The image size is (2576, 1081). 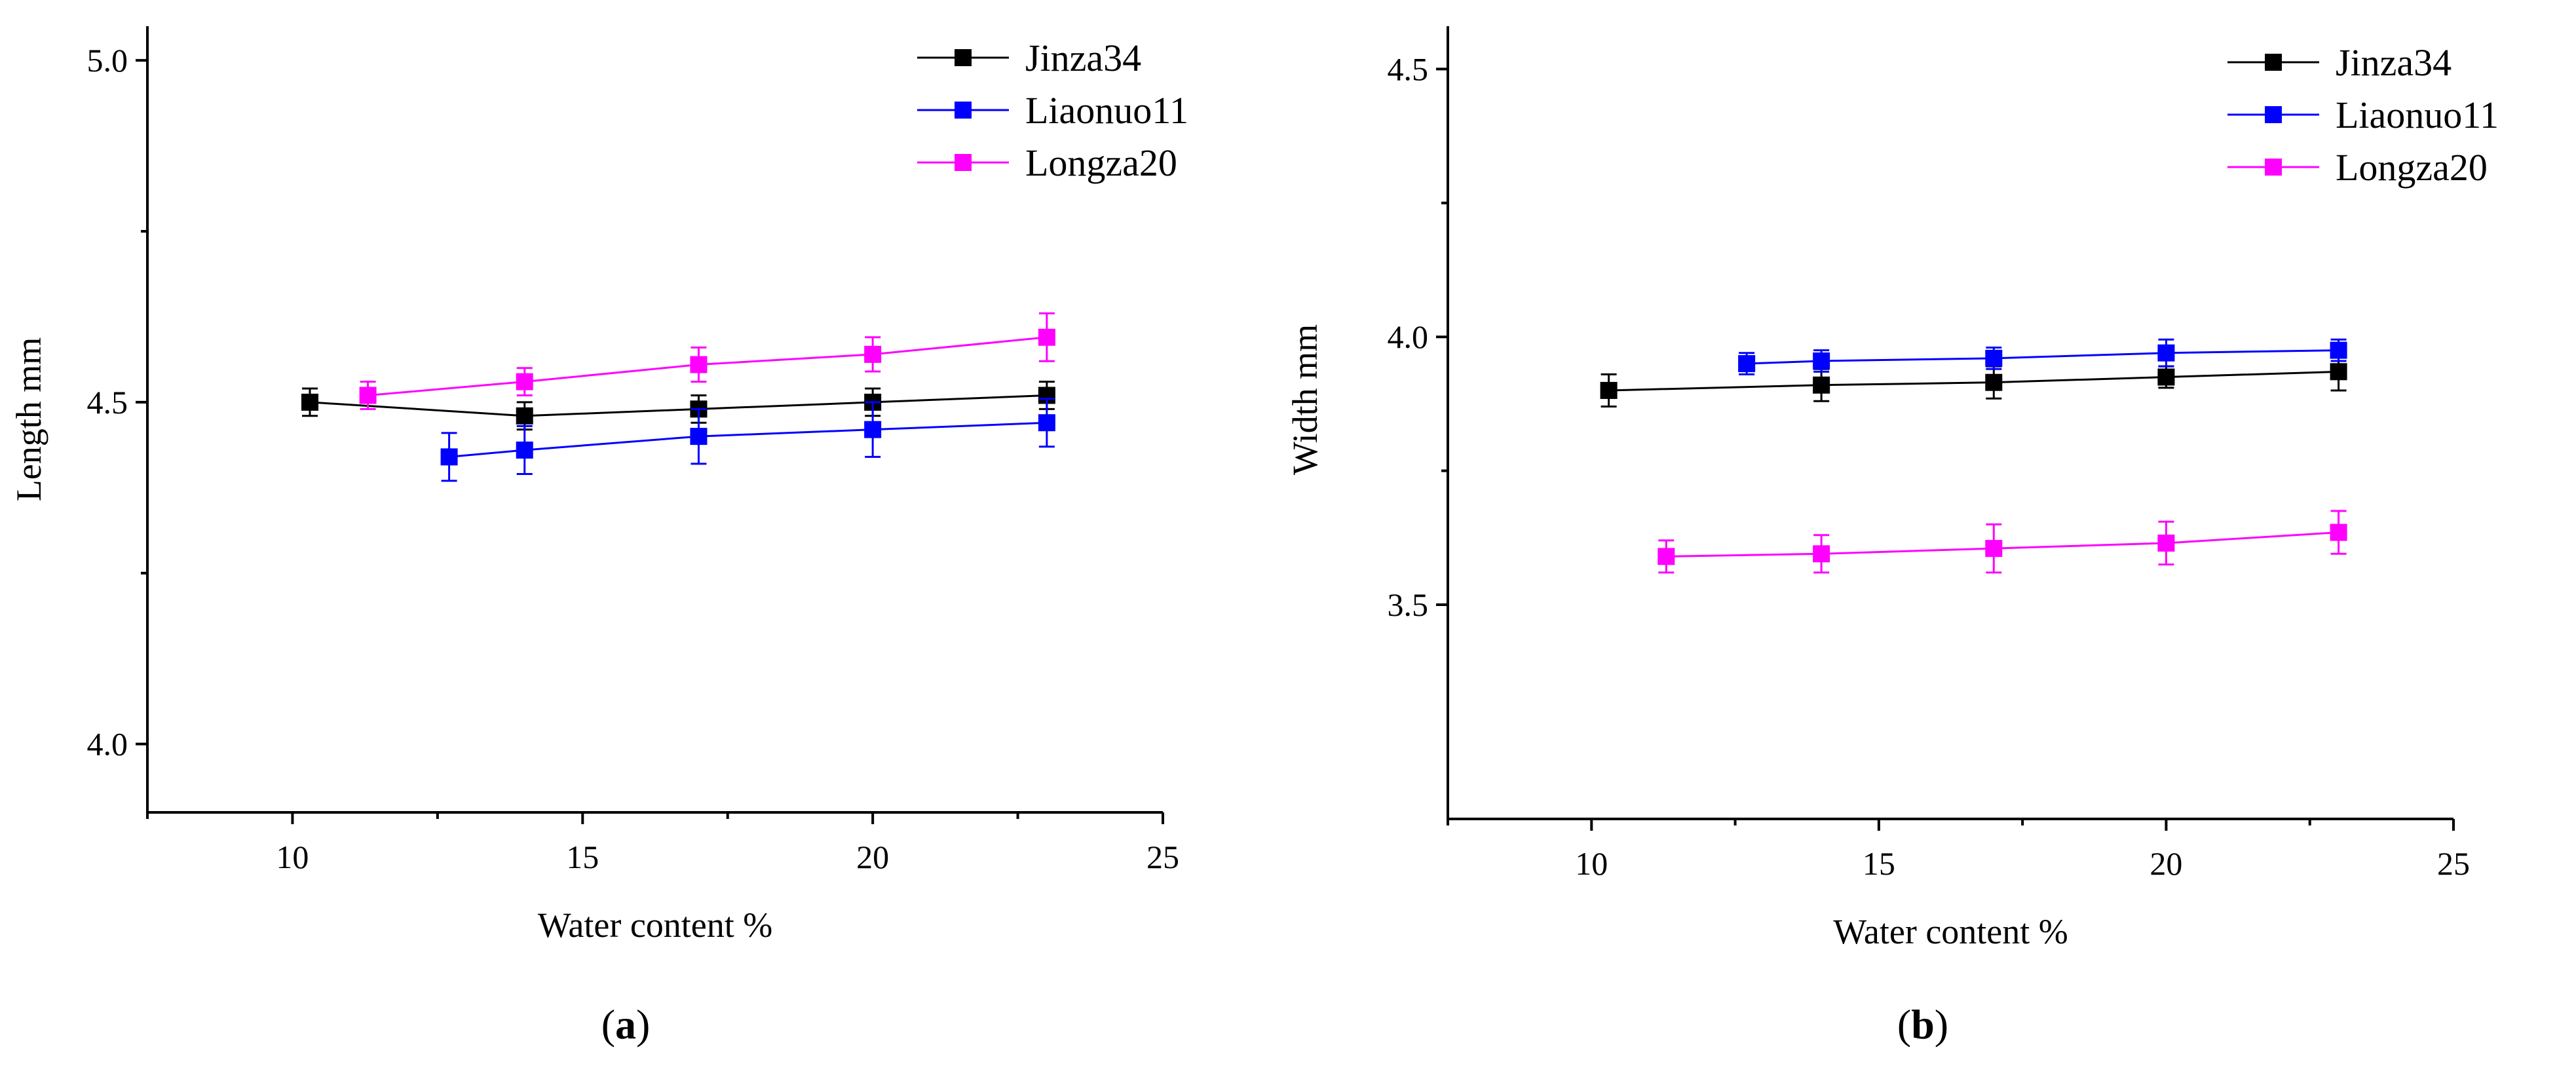 What do you see at coordinates (626, 1024) in the screenshot?
I see `panel-label: (a)` at bounding box center [626, 1024].